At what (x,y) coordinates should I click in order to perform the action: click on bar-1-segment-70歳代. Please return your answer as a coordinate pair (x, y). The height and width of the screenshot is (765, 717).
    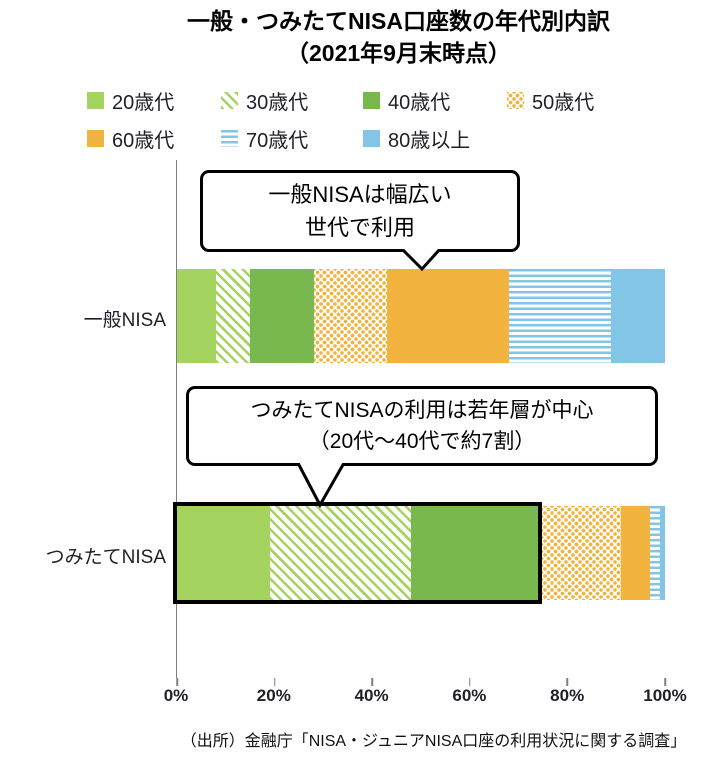
    Looking at the image, I should click on (655, 553).